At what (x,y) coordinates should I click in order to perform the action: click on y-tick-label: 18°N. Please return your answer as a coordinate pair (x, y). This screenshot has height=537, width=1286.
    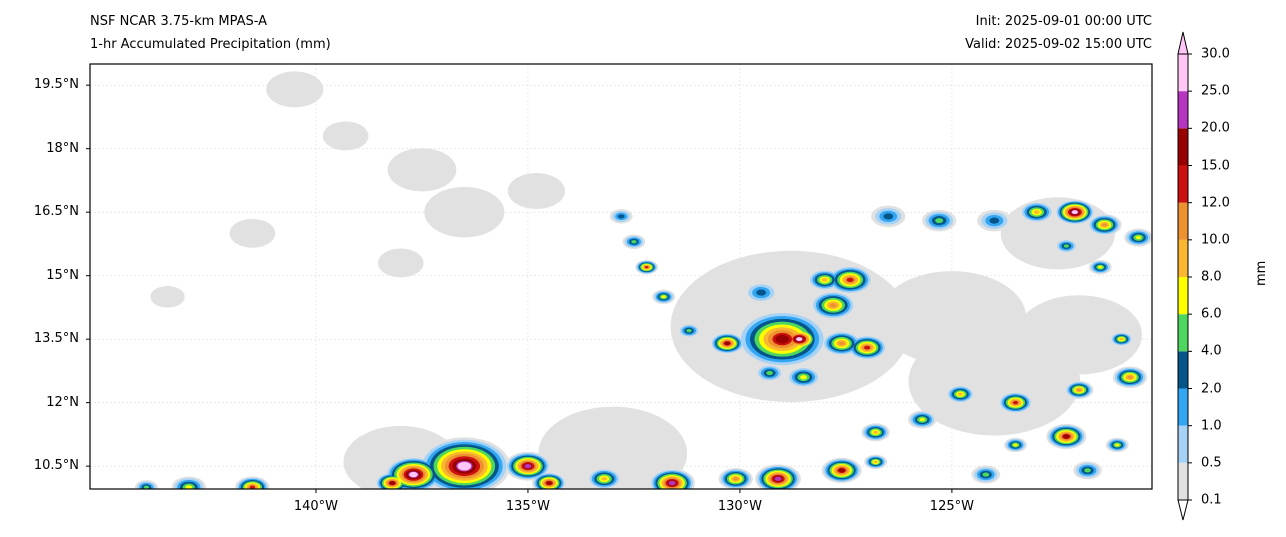
    Looking at the image, I should click on (62, 148).